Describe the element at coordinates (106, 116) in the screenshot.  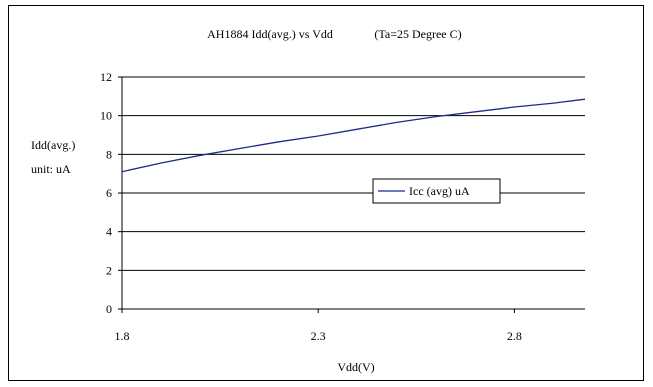
I see `y-tick-label-5: 10` at that location.